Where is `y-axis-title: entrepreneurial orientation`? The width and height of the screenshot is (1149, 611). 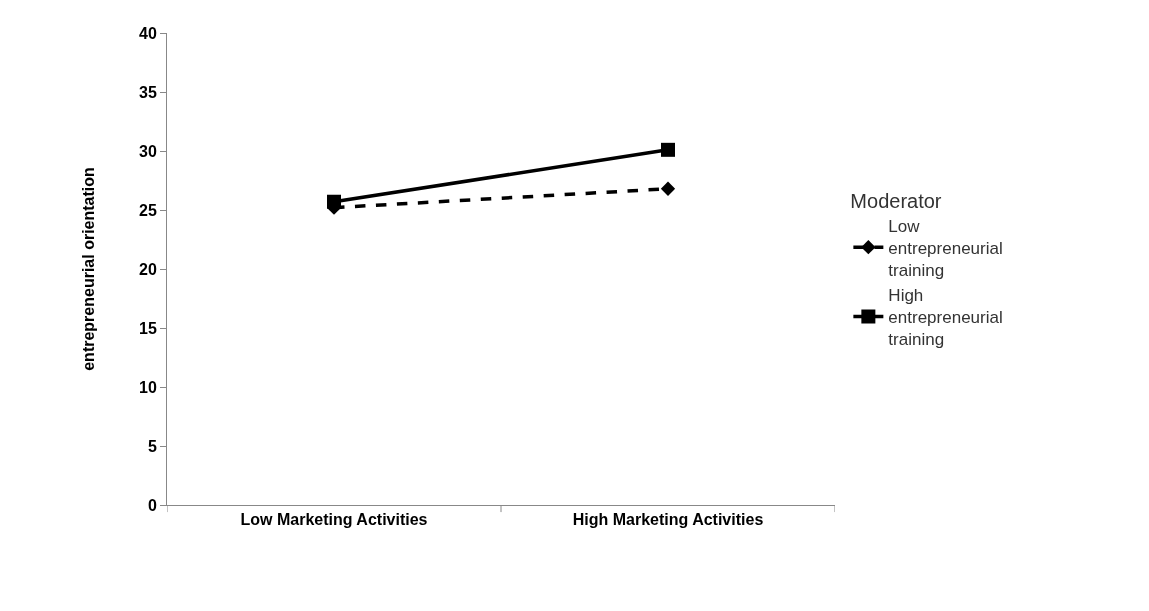 y-axis-title: entrepreneurial orientation is located at coordinates (88, 269).